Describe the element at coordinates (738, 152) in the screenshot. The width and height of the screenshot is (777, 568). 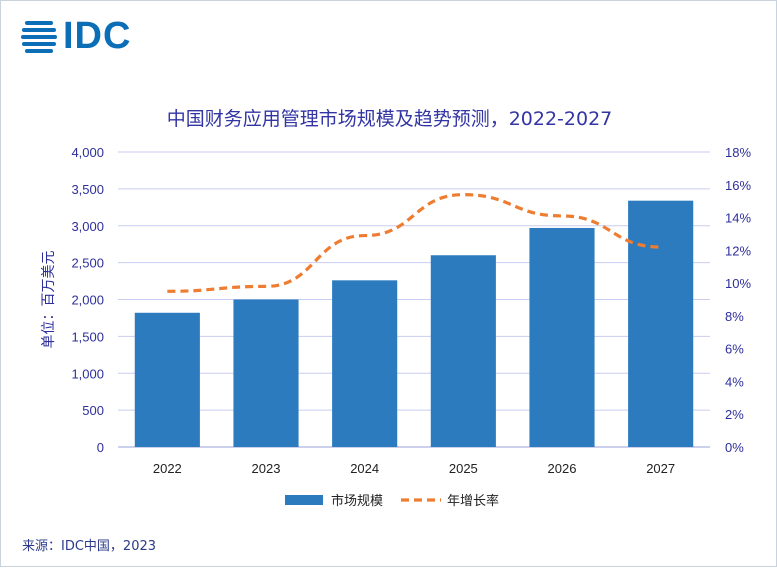
I see `y2-tick-label: 18%` at that location.